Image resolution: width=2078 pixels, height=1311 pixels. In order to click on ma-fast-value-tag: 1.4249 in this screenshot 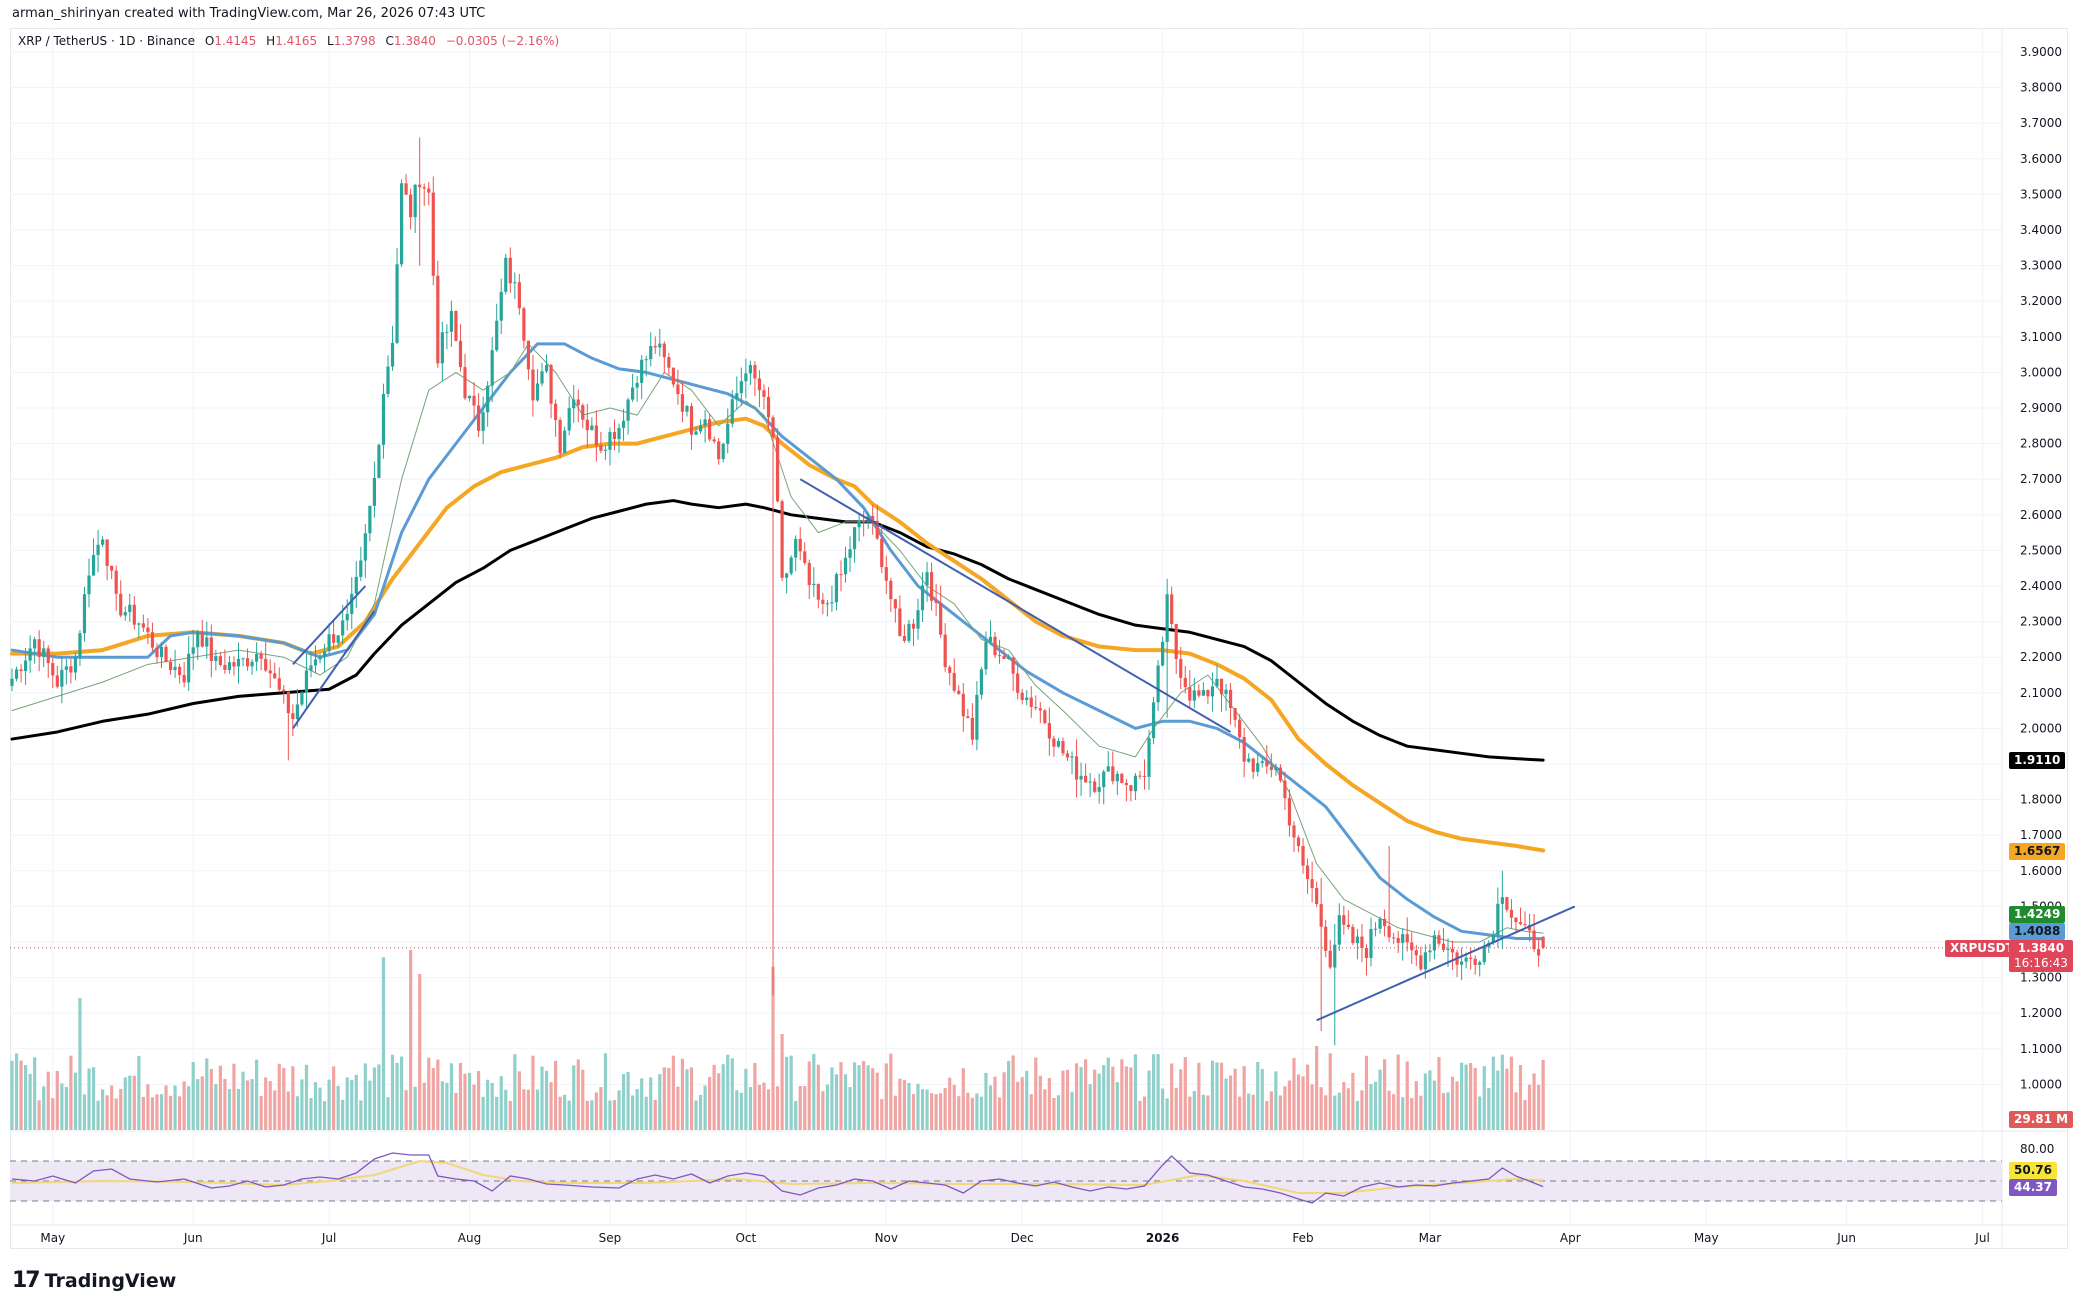, I will do `click(2037, 914)`.